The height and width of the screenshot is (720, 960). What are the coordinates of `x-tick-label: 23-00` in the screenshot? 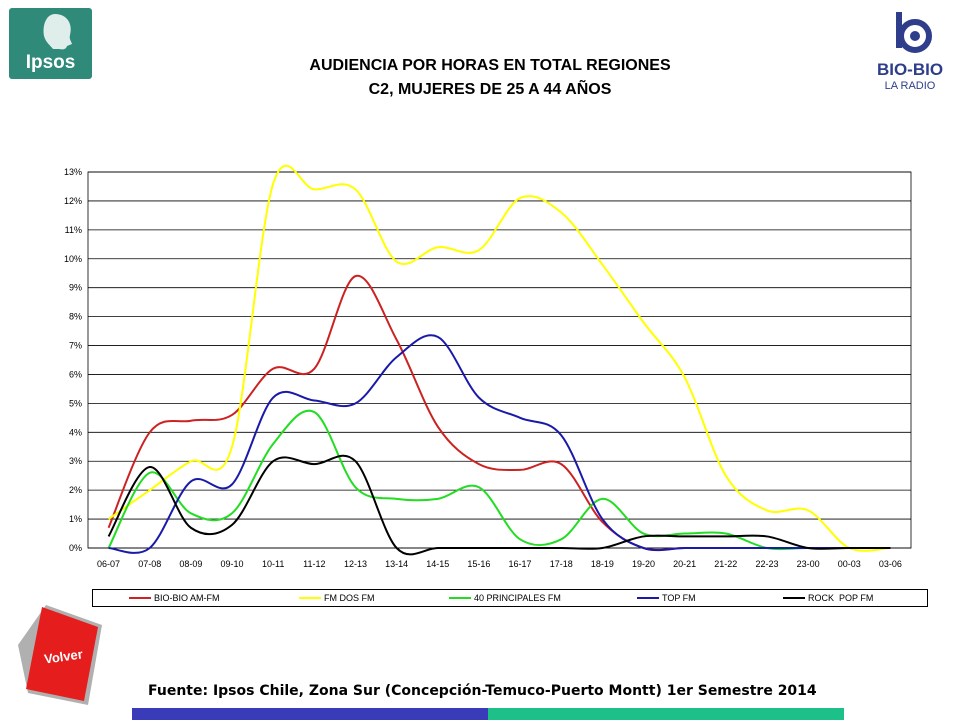 It's located at (808, 564).